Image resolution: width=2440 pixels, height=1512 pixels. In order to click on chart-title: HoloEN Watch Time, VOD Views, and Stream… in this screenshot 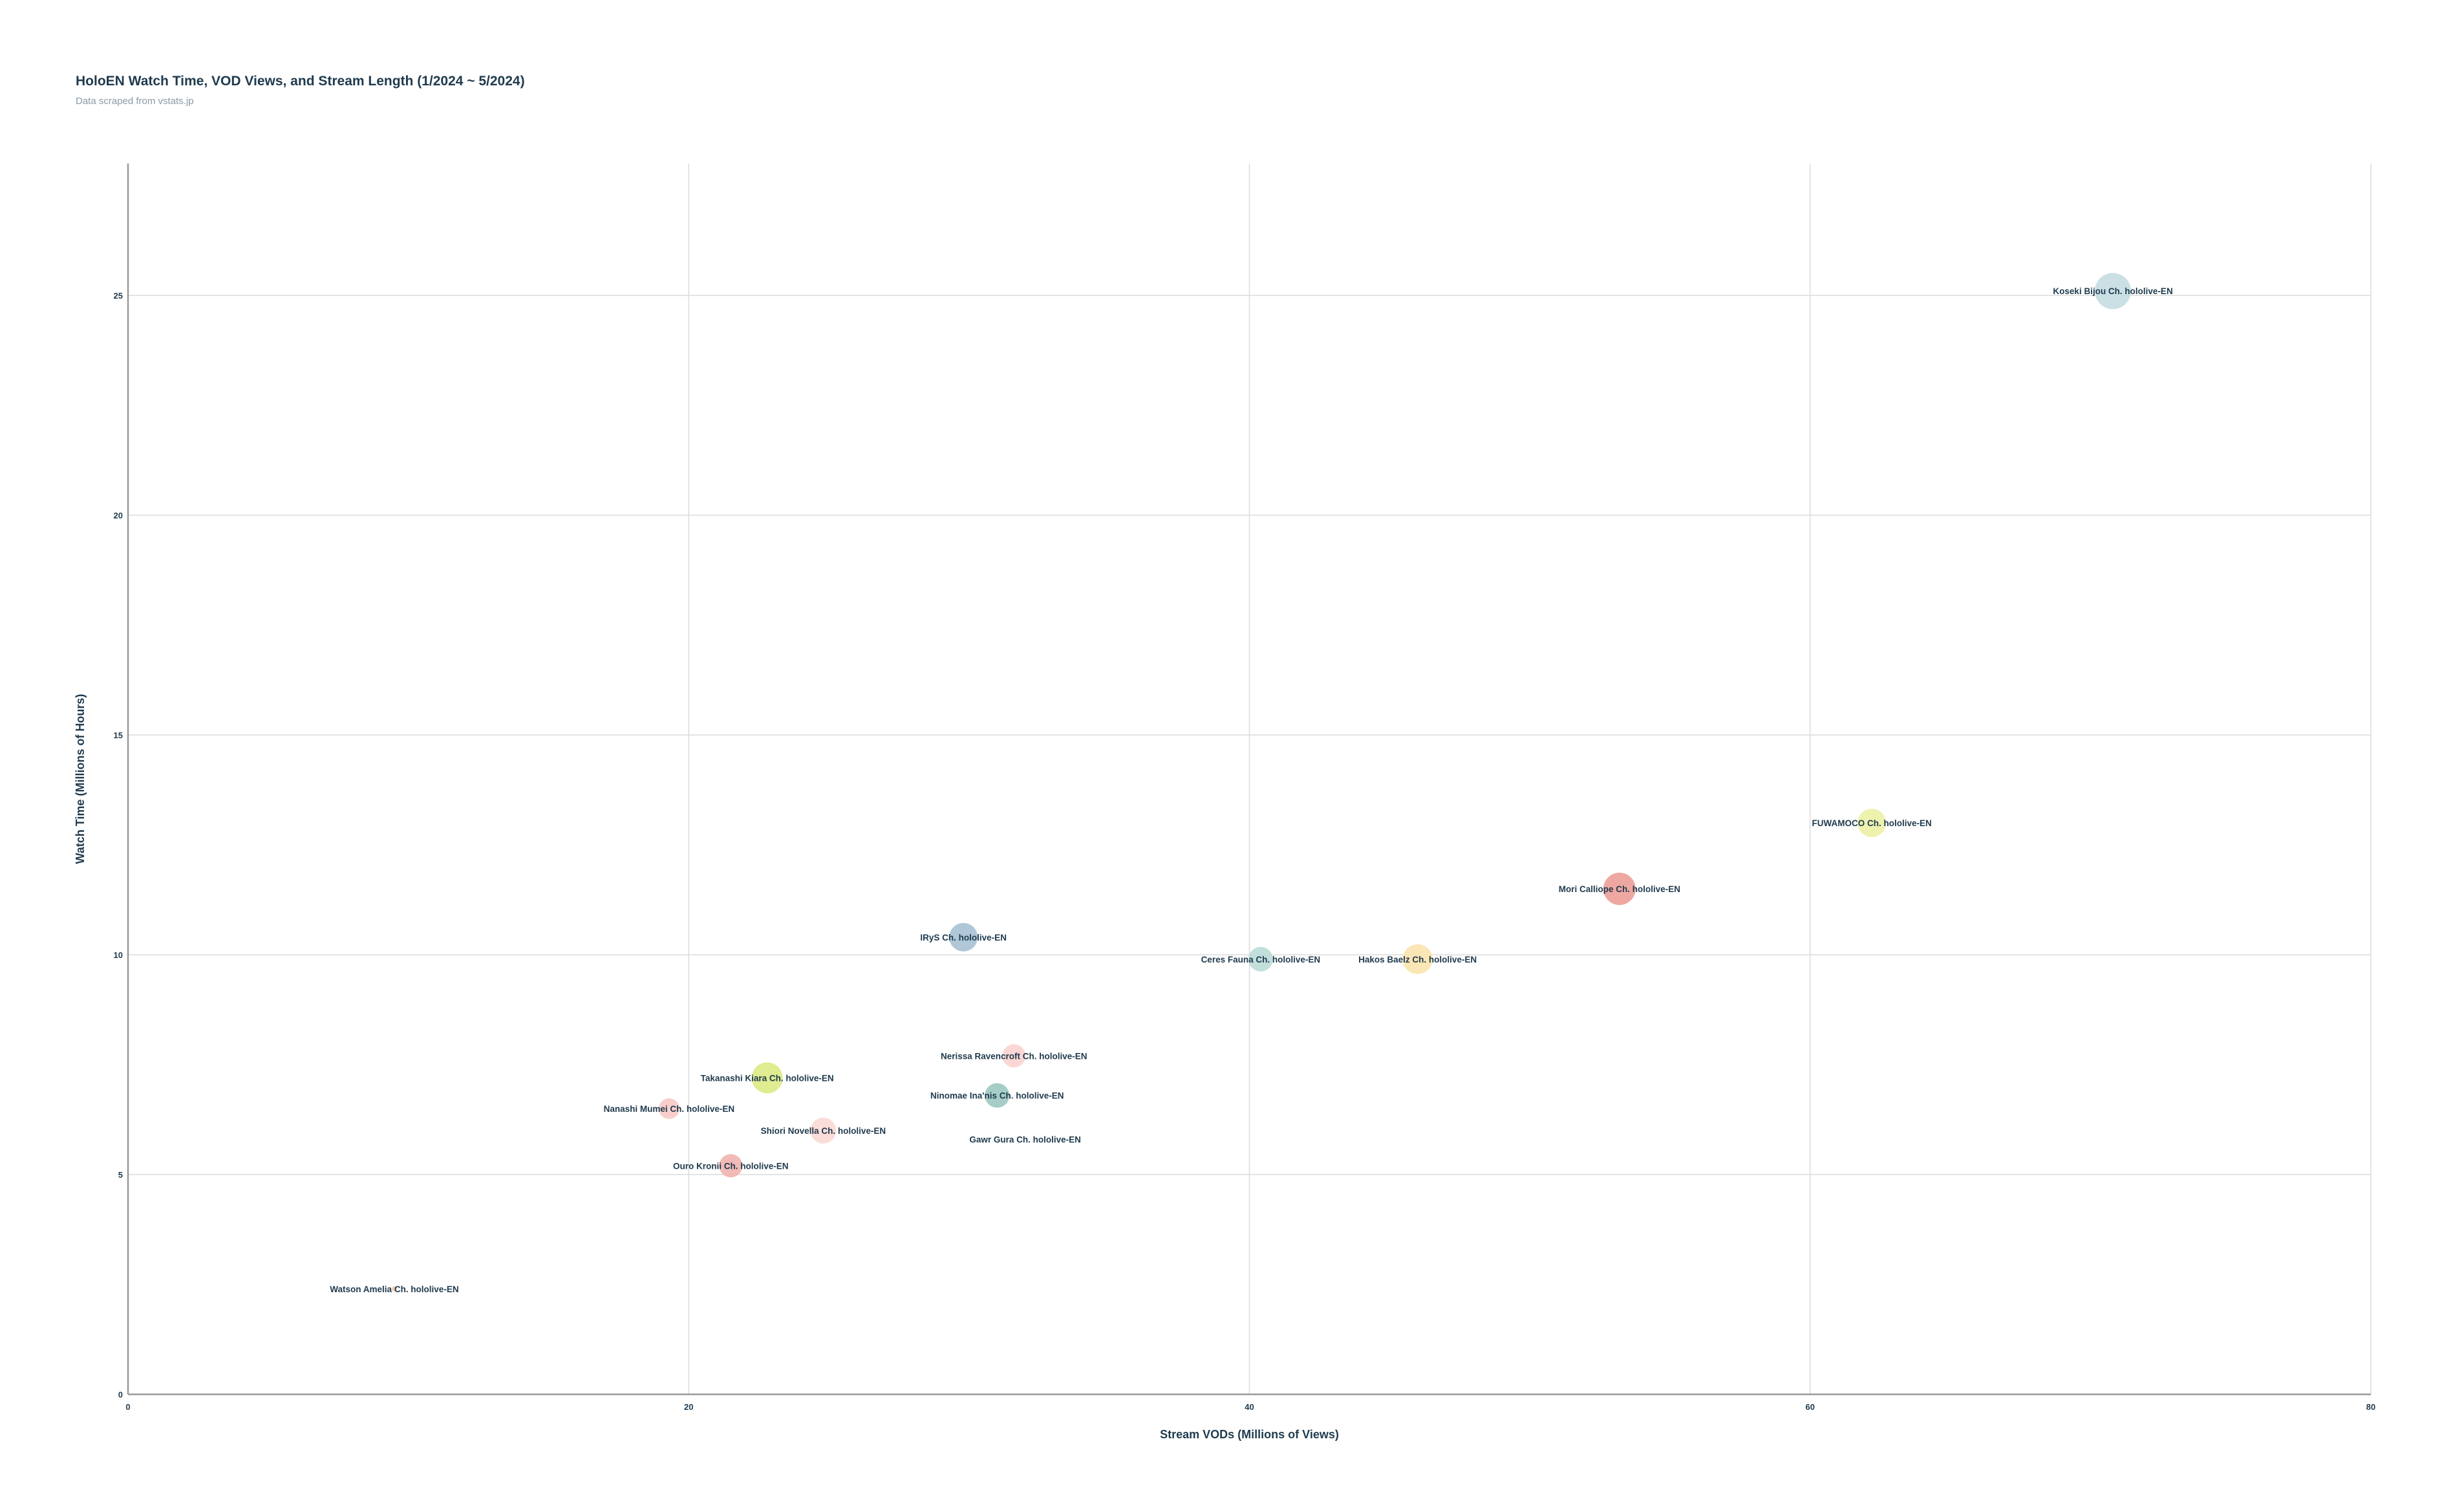, I will do `click(300, 81)`.